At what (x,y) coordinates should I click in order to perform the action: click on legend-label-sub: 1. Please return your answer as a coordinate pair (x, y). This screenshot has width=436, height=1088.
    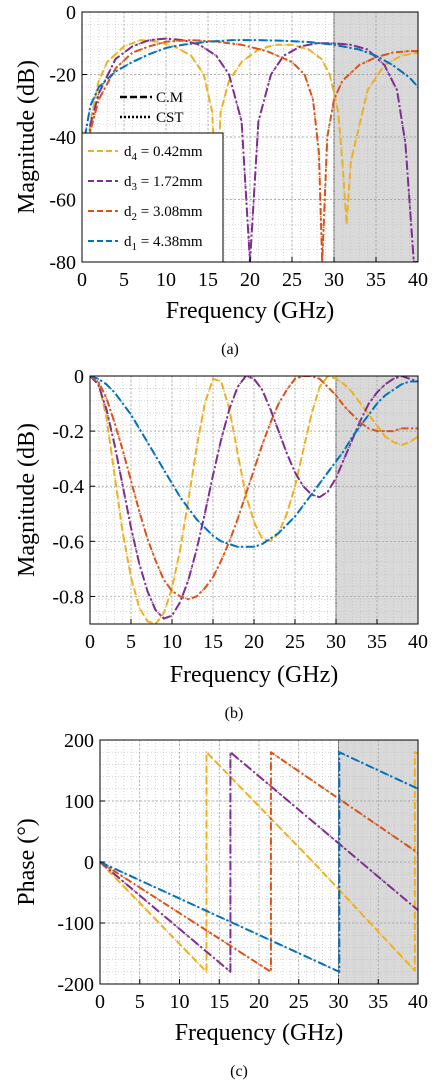
    Looking at the image, I should click on (135, 247).